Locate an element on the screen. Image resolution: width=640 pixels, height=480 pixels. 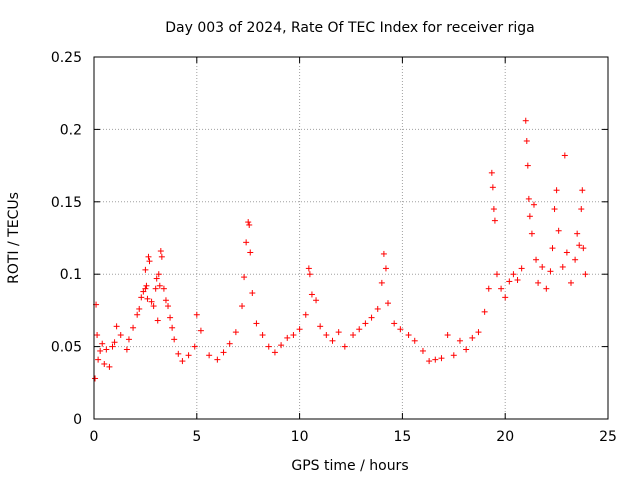
y-tick-label: 0.15 is located at coordinates (66, 203).